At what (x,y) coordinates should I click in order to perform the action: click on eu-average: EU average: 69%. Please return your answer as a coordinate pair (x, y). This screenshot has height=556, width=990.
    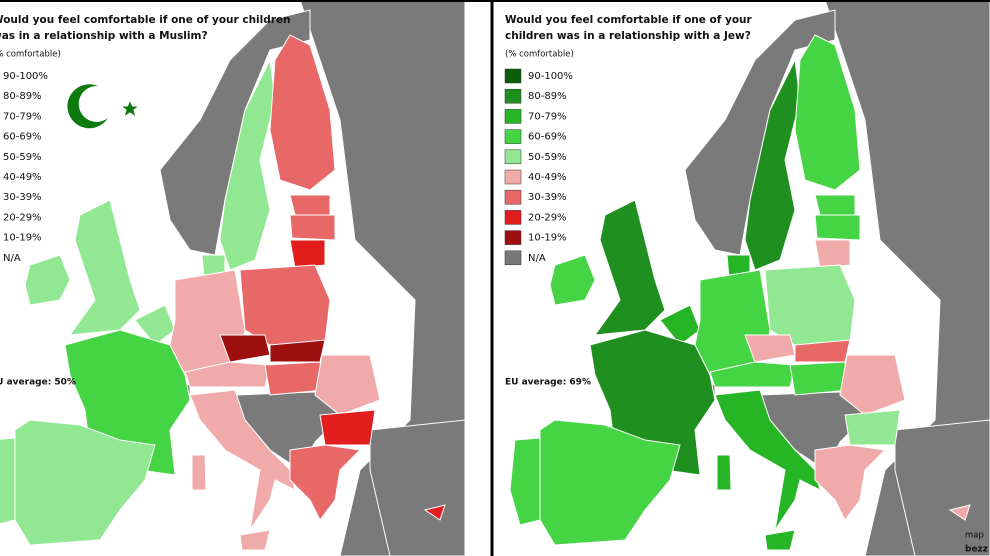
    Looking at the image, I should click on (548, 383).